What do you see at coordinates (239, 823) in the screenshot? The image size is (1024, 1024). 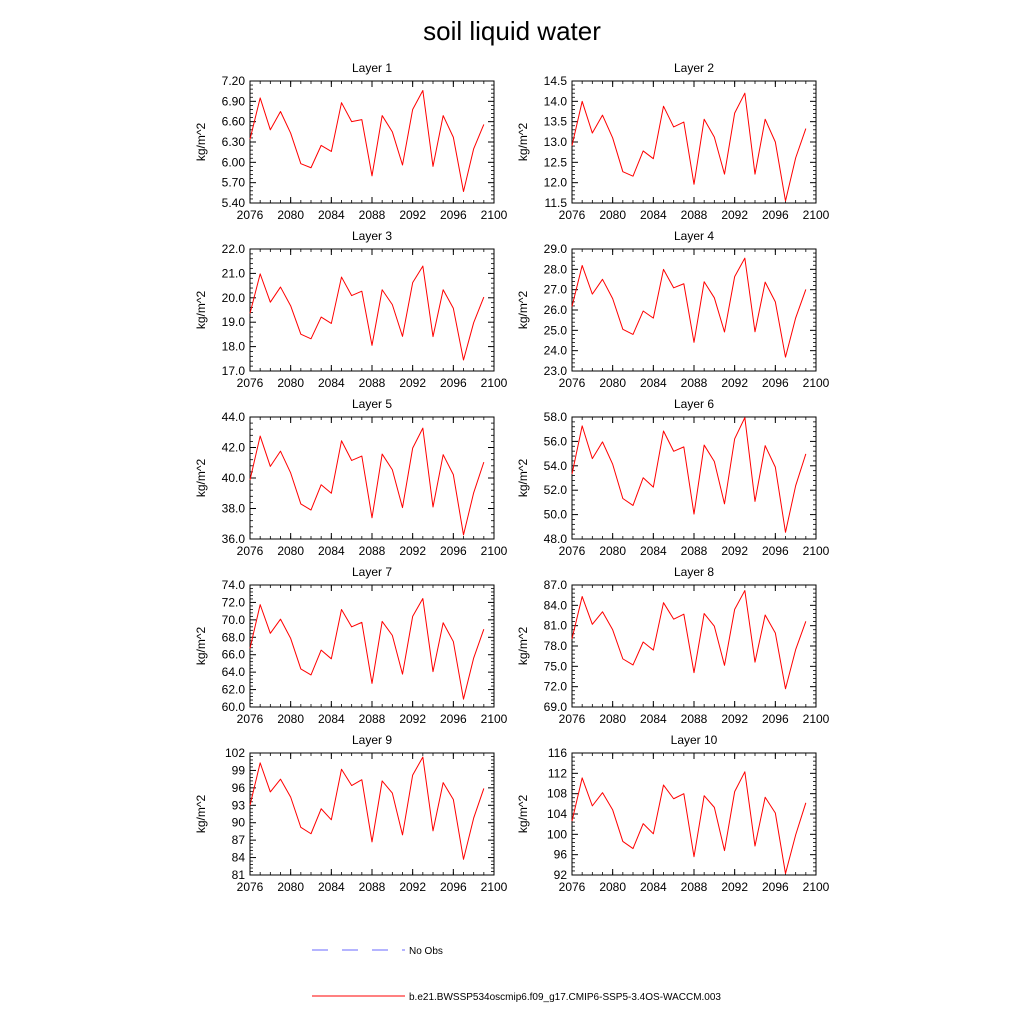 I see `y-tick-label: 90` at bounding box center [239, 823].